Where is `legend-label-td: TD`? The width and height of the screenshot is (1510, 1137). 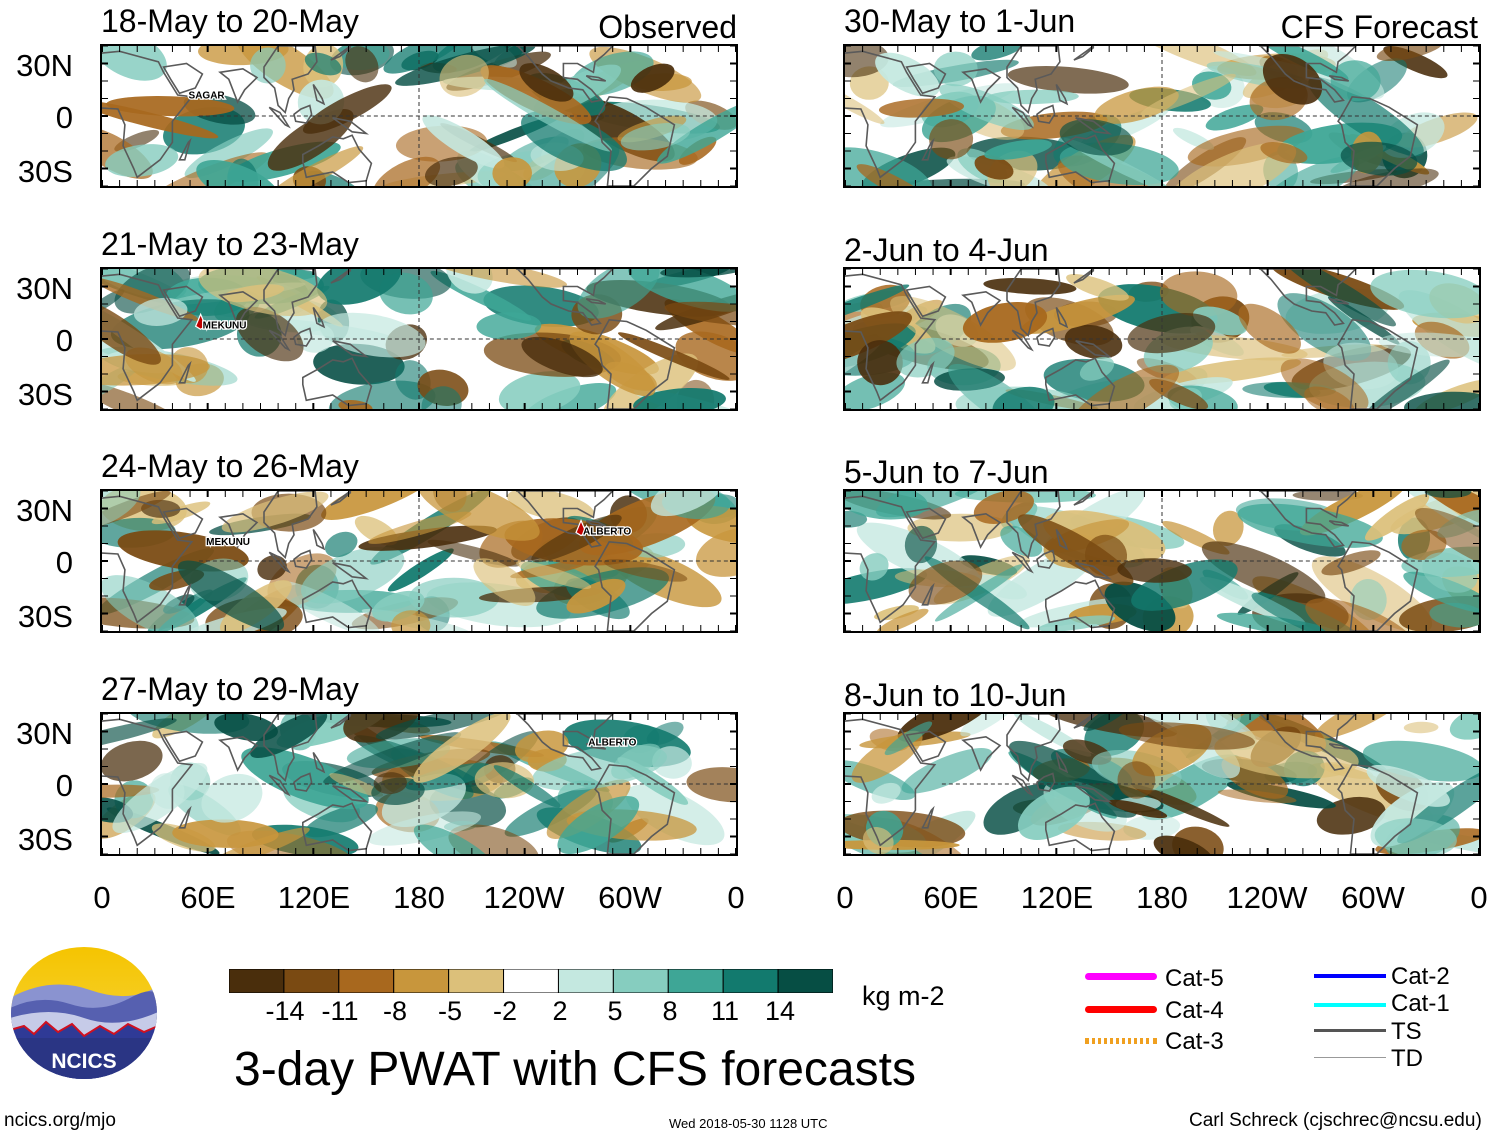 legend-label-td: TD is located at coordinates (1407, 1058).